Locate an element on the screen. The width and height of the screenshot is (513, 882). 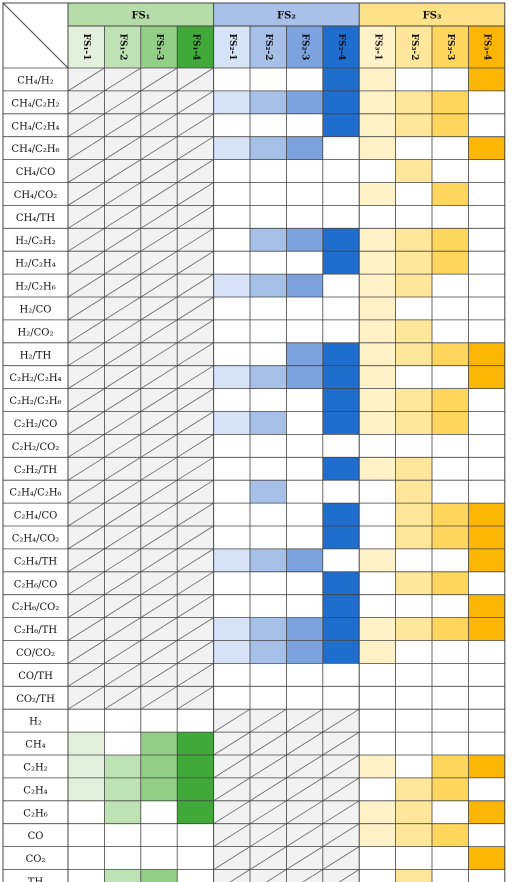
row-label: TH is located at coordinates (36, 879).